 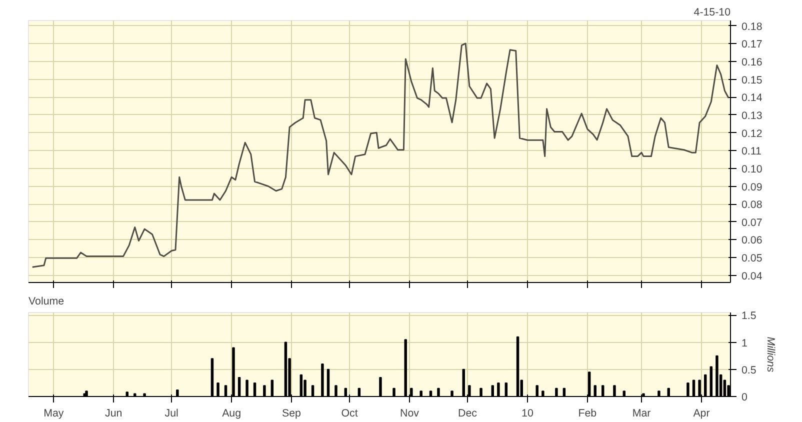 I want to click on y-tick-label: 0.17, so click(x=752, y=44).